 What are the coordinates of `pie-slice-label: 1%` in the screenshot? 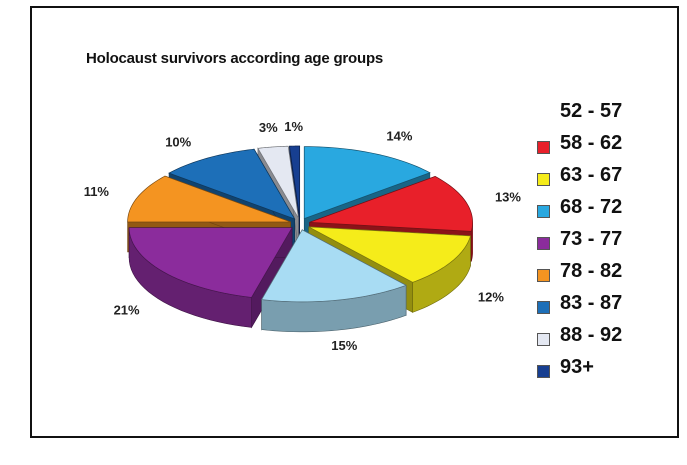 It's located at (293, 126).